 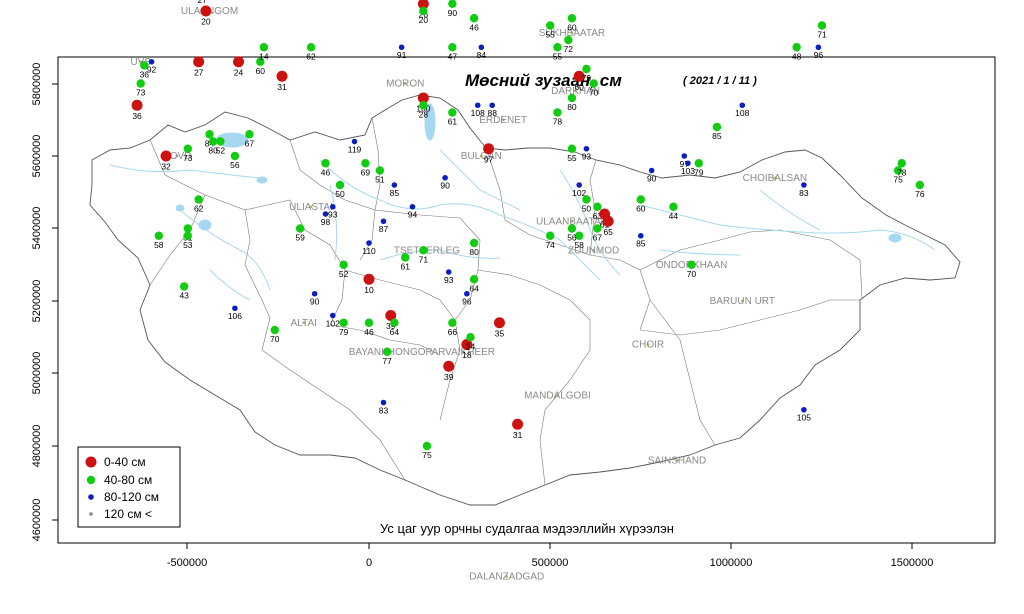 What do you see at coordinates (424, 114) in the screenshot?
I see `station-value: 28` at bounding box center [424, 114].